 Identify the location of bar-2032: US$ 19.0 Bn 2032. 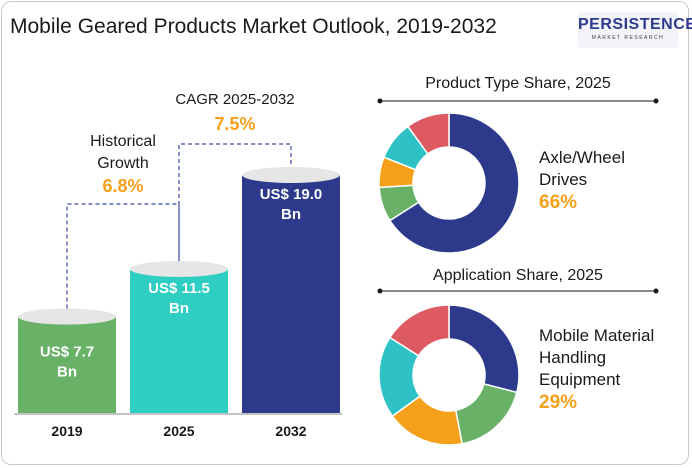
(291, 303).